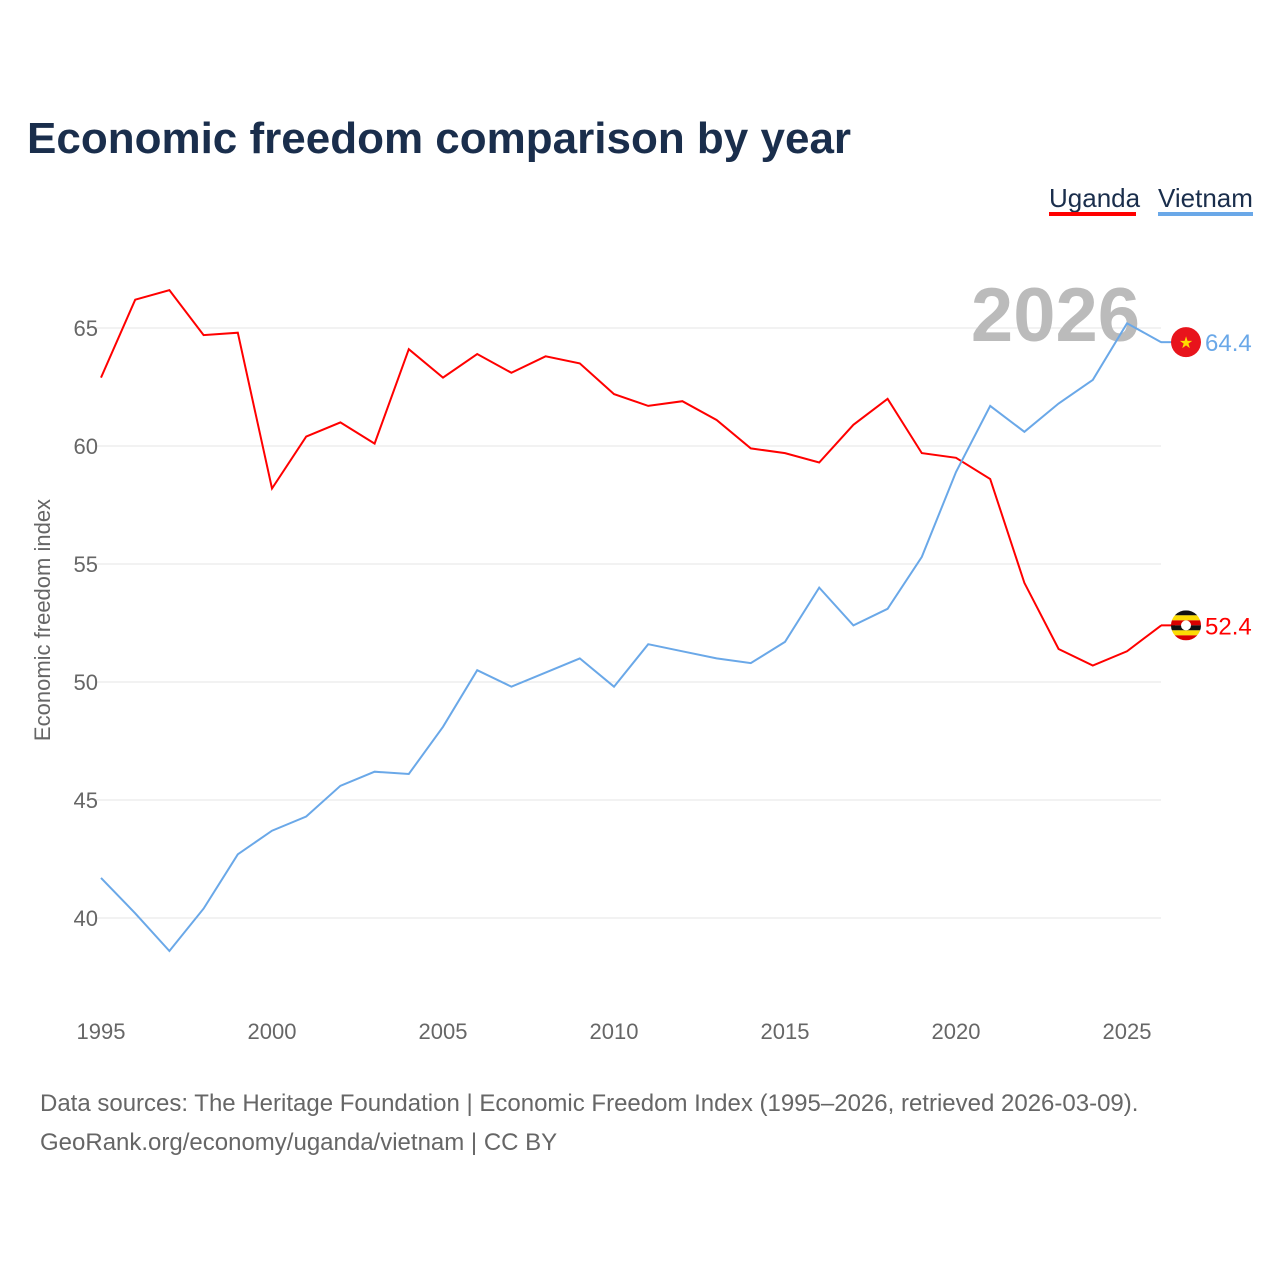 This screenshot has width=1280, height=1280. I want to click on y-axis-label: Economic freedom index, so click(42, 620).